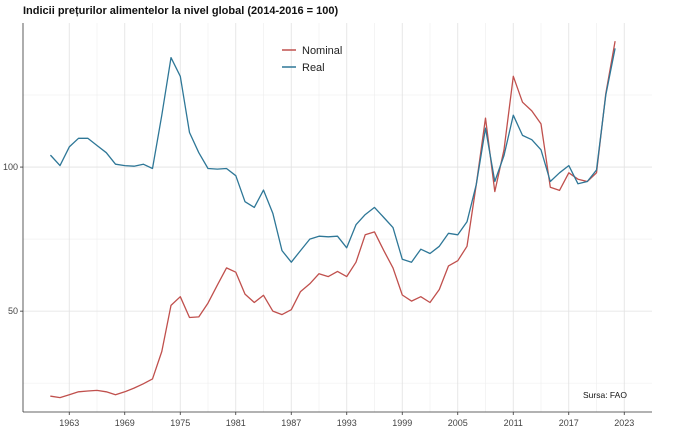 Image resolution: width=700 pixels, height=448 pixels. I want to click on y-tick-label: 100, so click(10, 167).